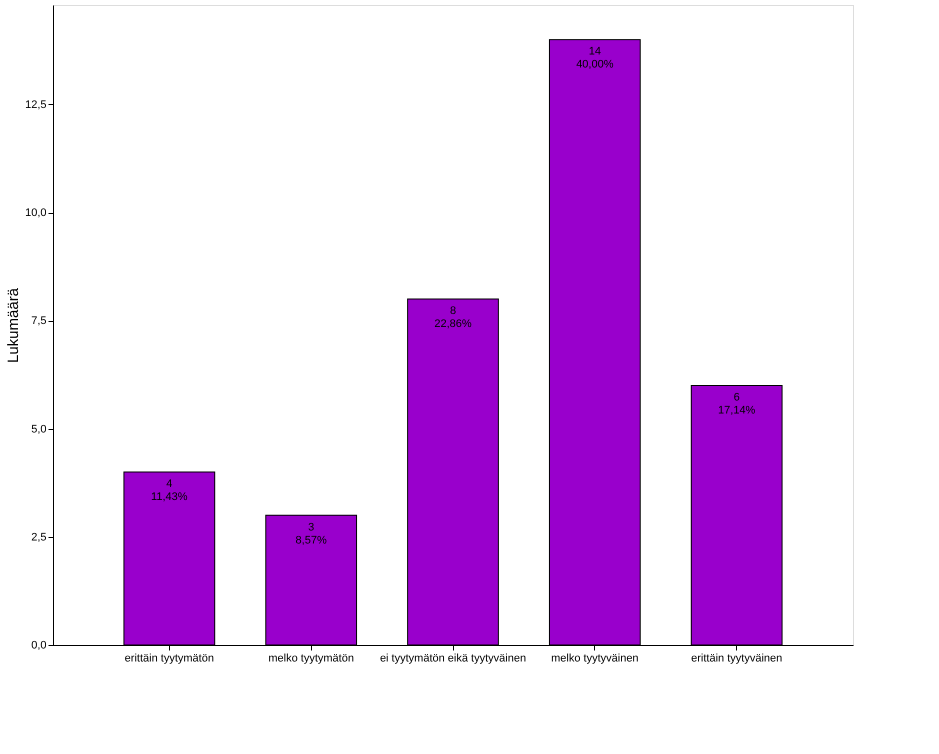 This screenshot has width=939, height=754. I want to click on x-tick-label: ei tyytymätön eikä tyytyväinen, so click(453, 658).